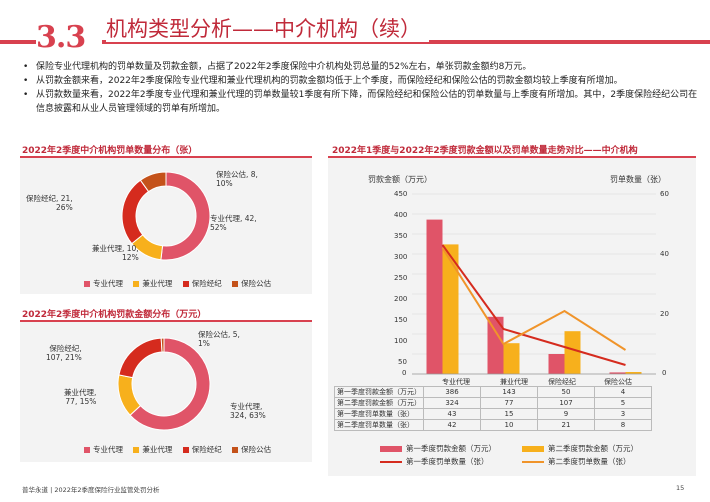 This screenshot has height=502, width=710. I want to click on bar-q1-兼业代理, so click(495, 345).